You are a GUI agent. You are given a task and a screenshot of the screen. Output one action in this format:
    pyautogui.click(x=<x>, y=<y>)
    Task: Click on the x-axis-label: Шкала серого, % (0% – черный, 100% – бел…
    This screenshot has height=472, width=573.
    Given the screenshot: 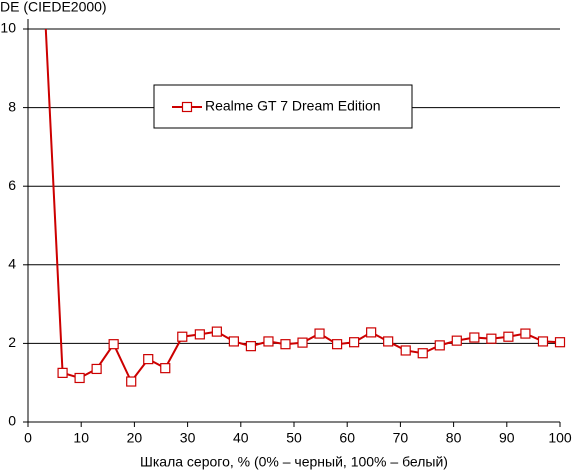 What is the action you would take?
    pyautogui.click(x=294, y=462)
    